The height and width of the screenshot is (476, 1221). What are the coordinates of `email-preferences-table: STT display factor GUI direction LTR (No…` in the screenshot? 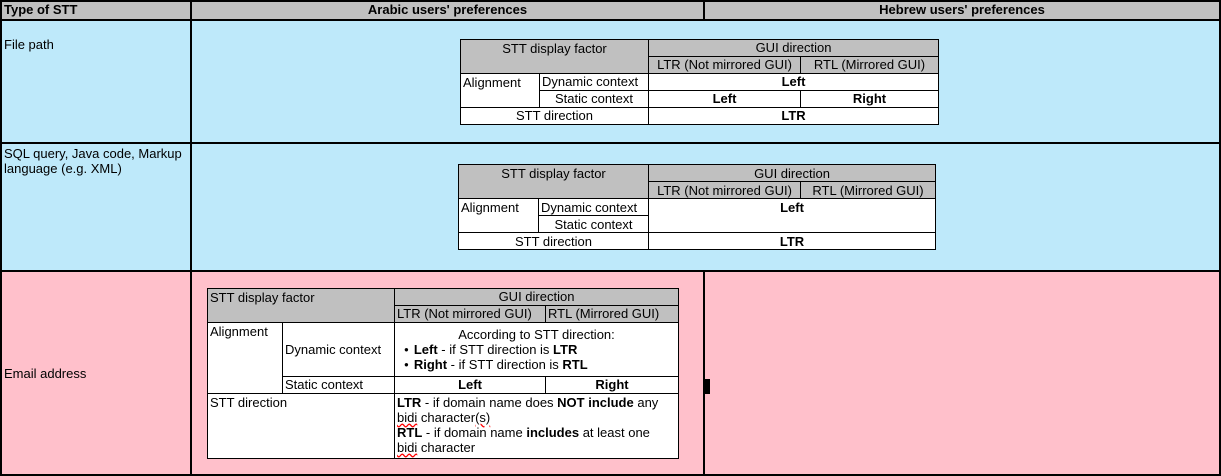 It's located at (443, 373).